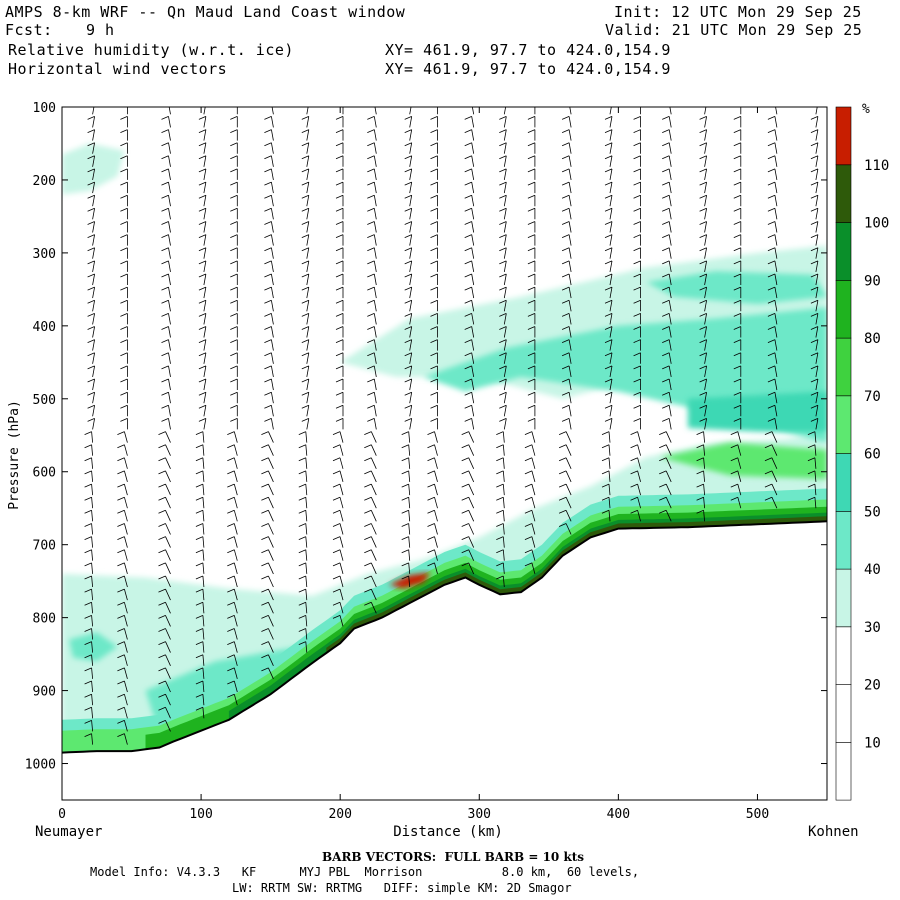  What do you see at coordinates (62, 814) in the screenshot?
I see `x-tick-label: 0` at bounding box center [62, 814].